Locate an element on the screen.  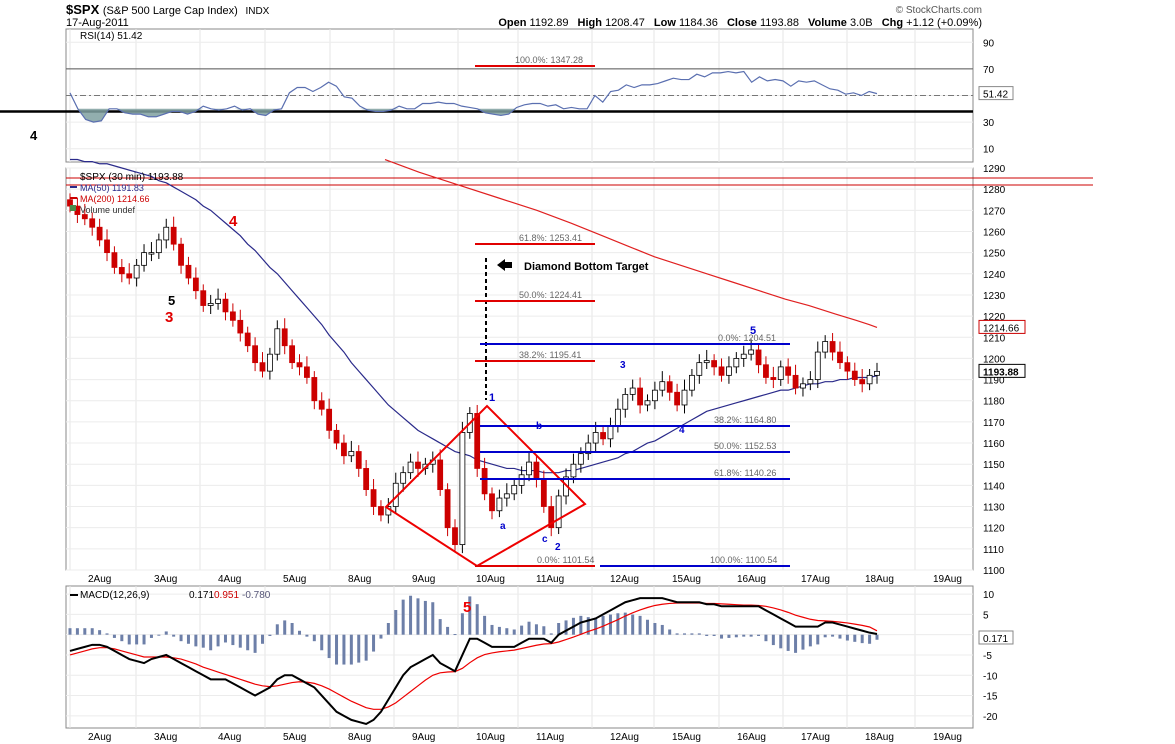
price-xtick-label: 19Aug is located at coordinates (947, 579).